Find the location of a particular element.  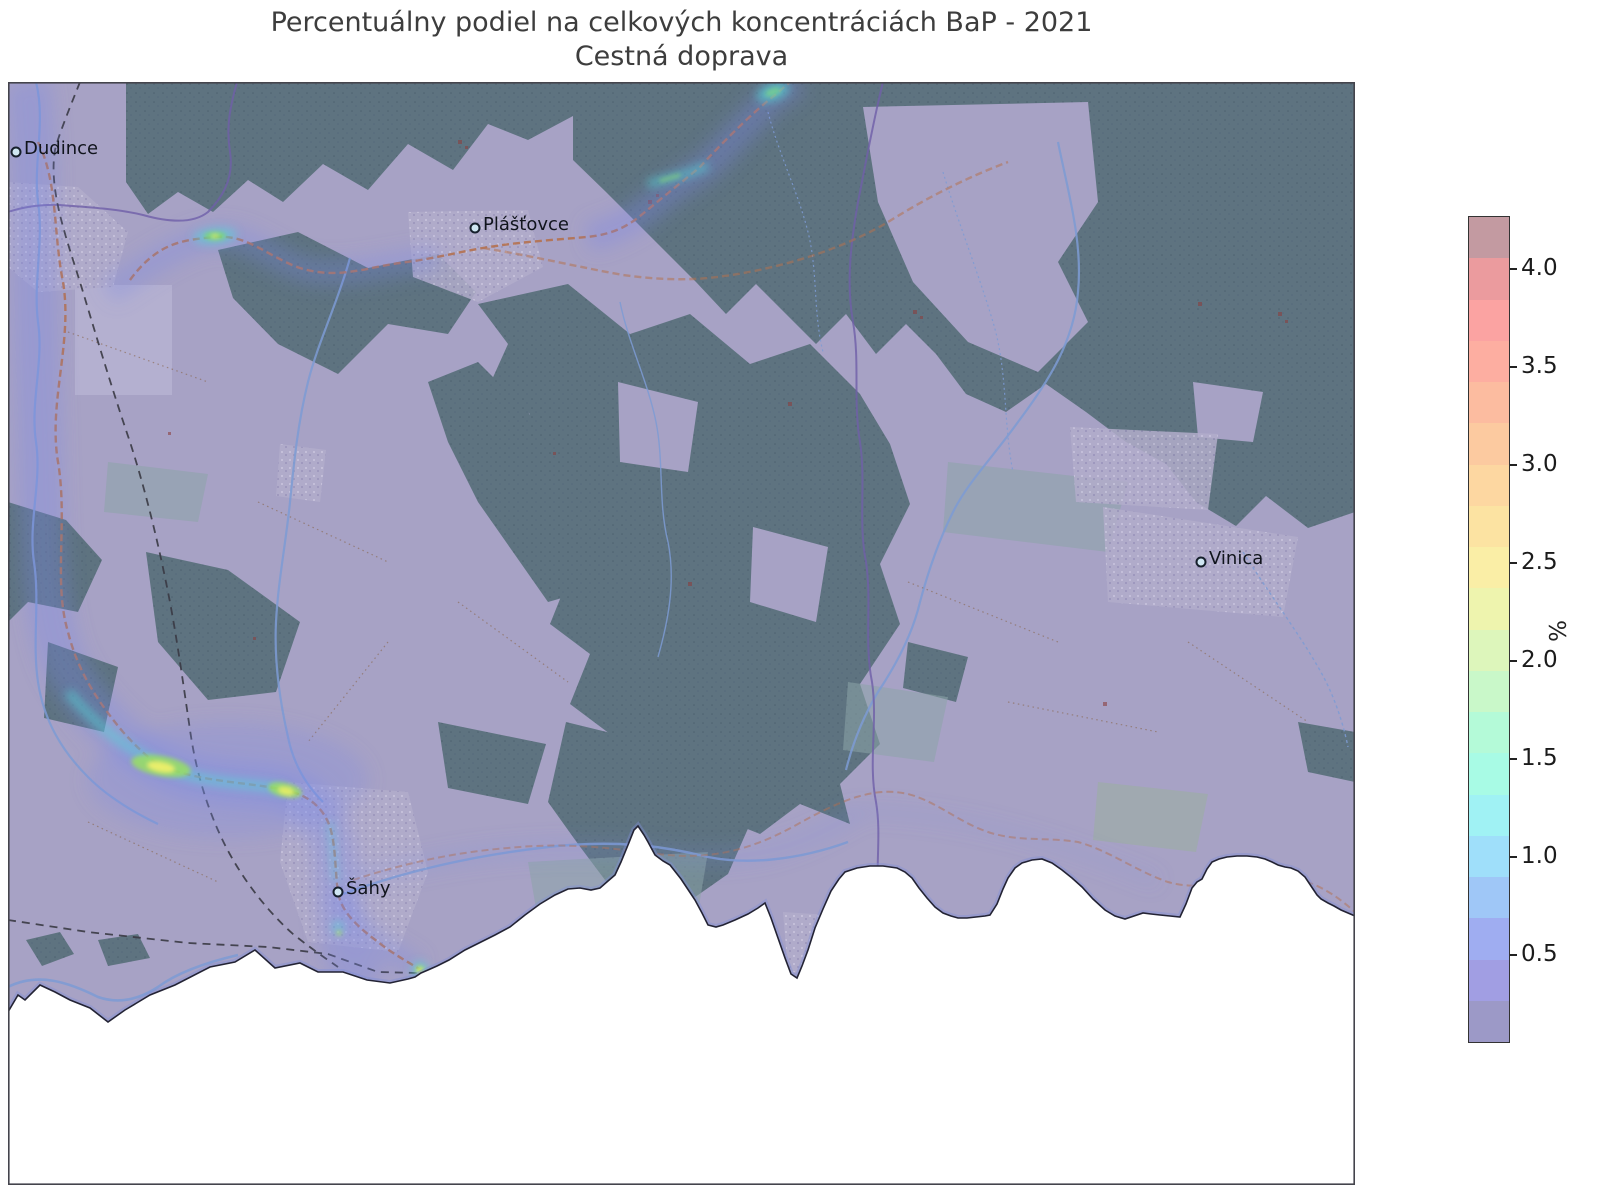

colorbar-tick-label: 3.0 is located at coordinates (1539, 464).